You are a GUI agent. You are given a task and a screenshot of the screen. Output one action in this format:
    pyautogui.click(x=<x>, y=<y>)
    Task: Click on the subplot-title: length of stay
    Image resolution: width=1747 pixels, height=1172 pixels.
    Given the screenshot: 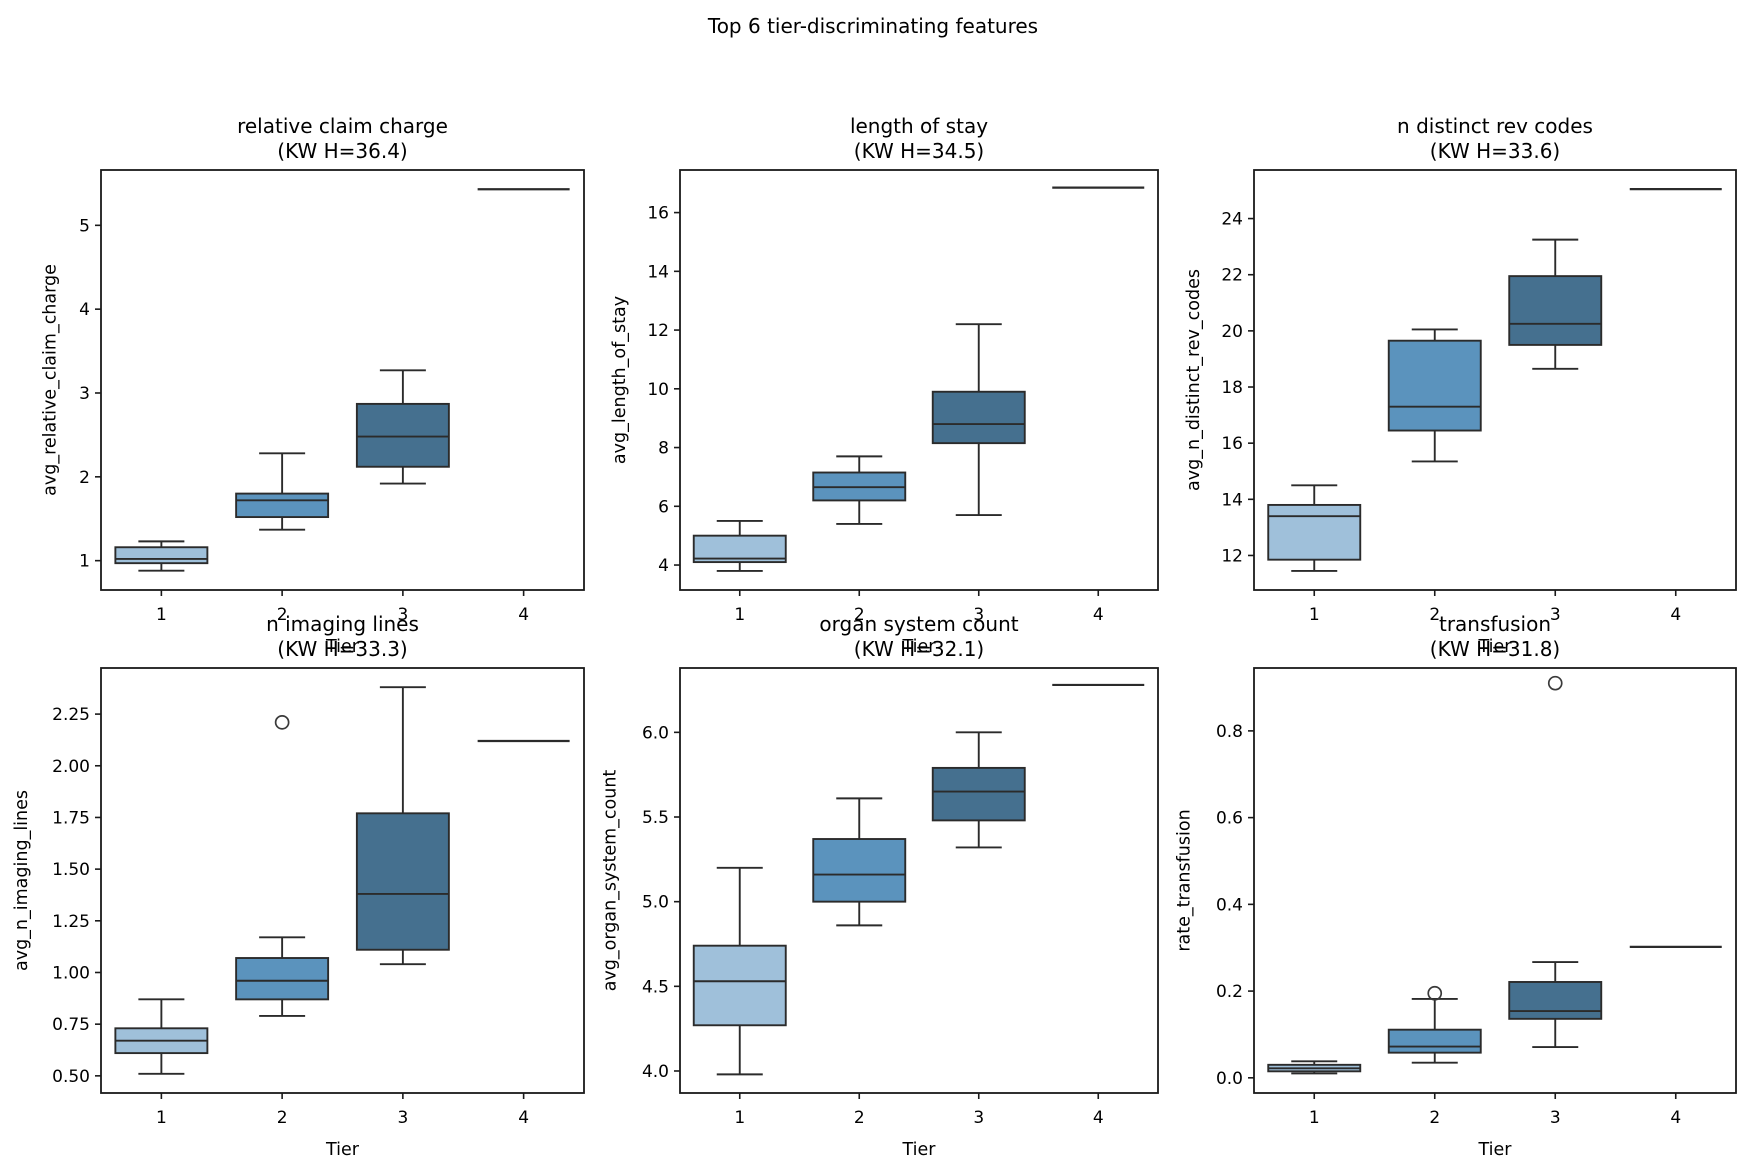 What is the action you would take?
    pyautogui.click(x=919, y=126)
    